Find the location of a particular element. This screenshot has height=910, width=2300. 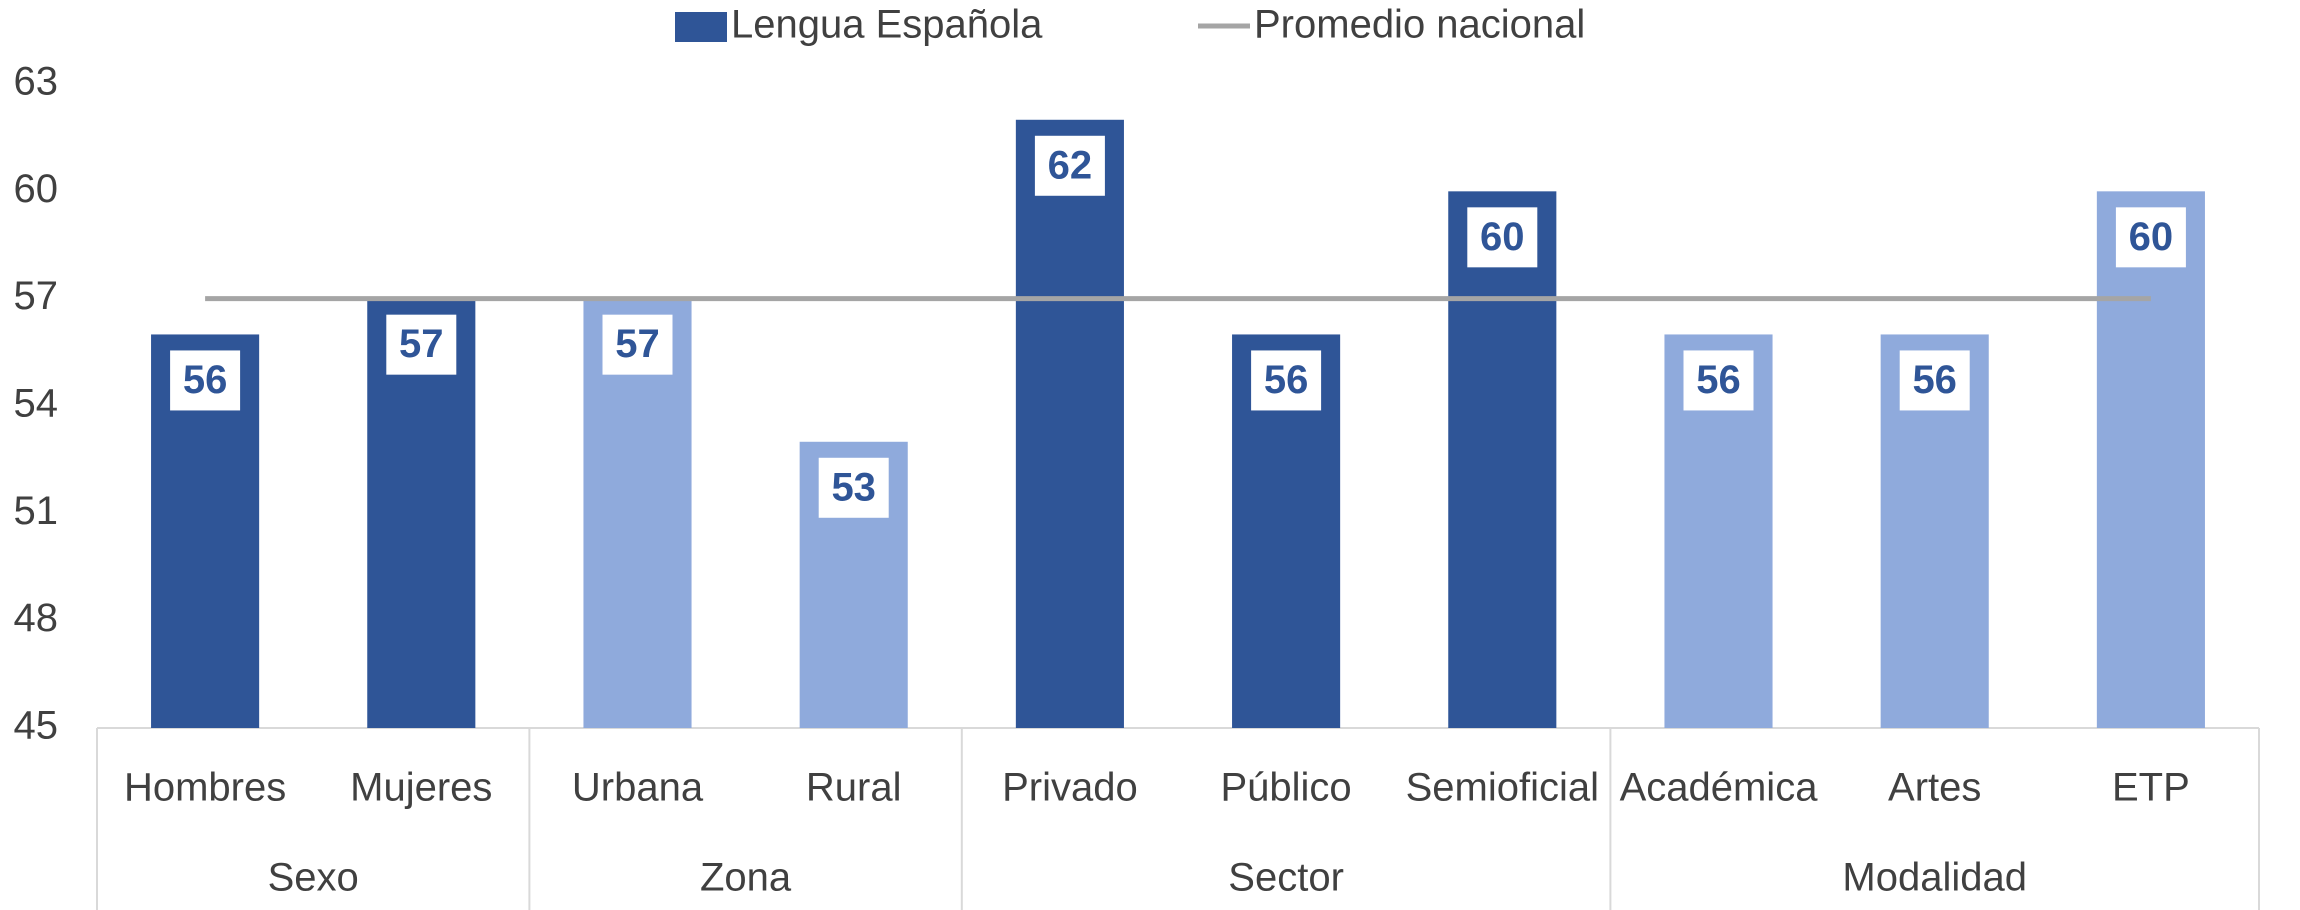

y-tick-label: 63 is located at coordinates (36, 82).